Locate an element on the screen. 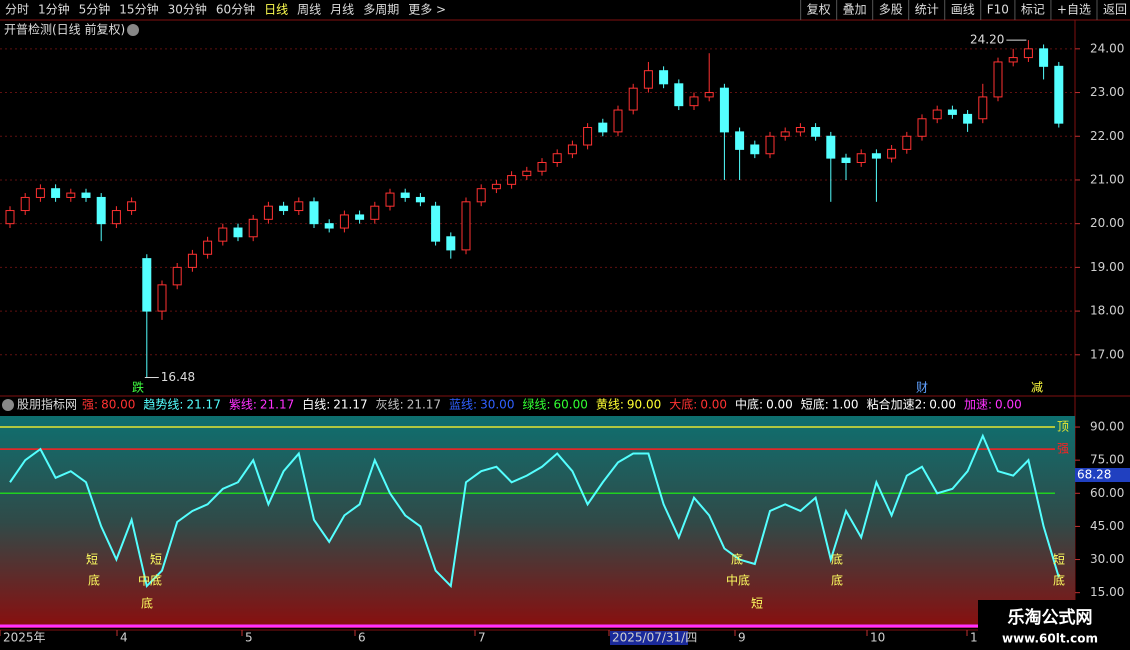 The image size is (1130, 650). event-marker: 减 is located at coordinates (1037, 388).